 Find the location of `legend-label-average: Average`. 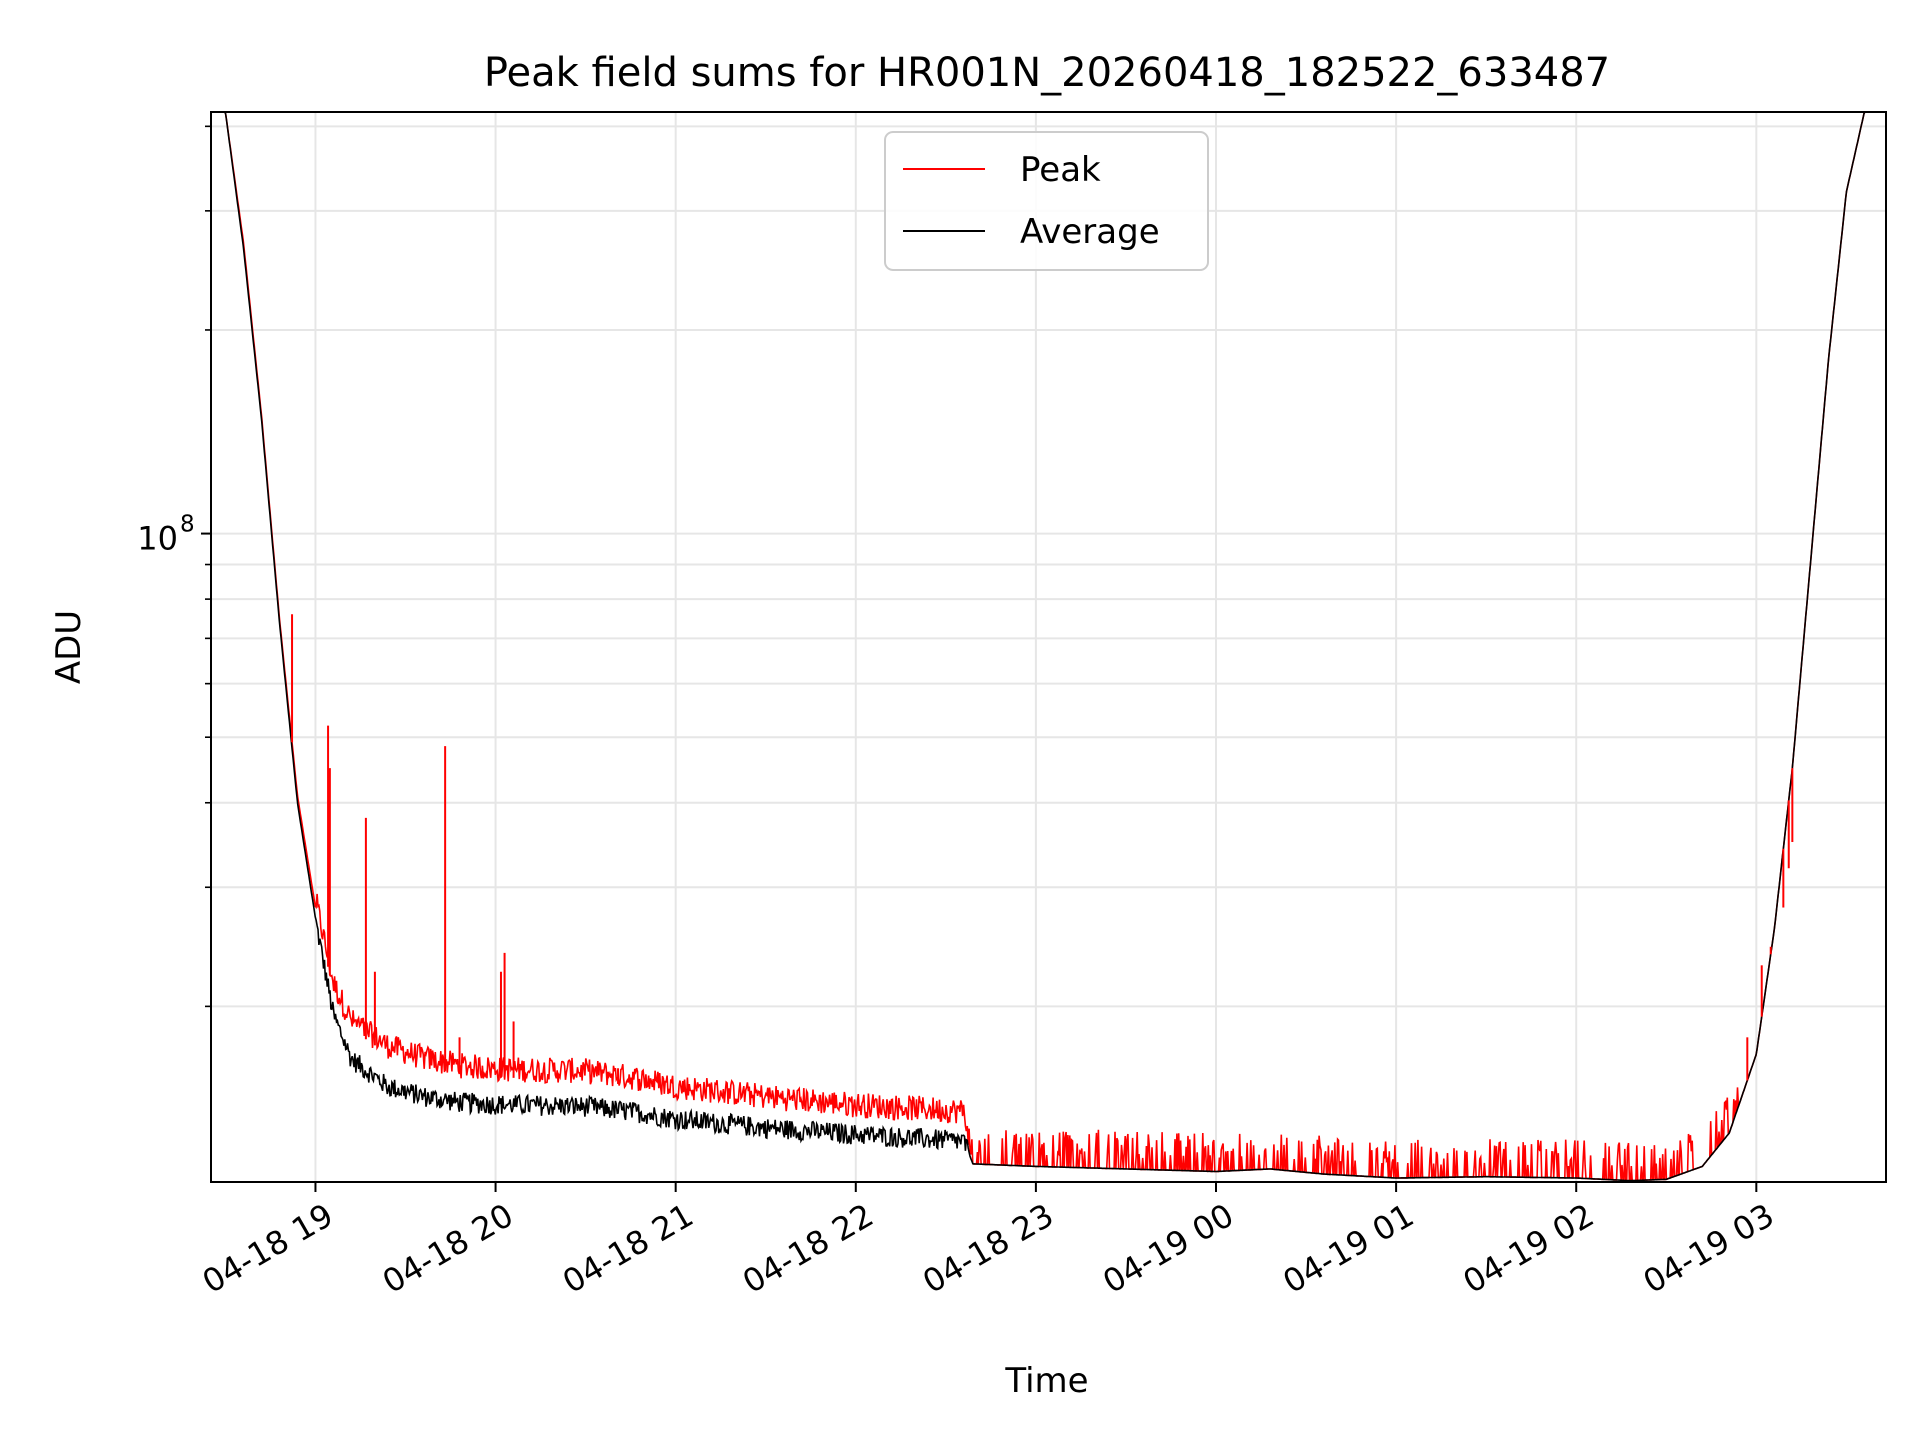

legend-label-average: Average is located at coordinates (1090, 232).